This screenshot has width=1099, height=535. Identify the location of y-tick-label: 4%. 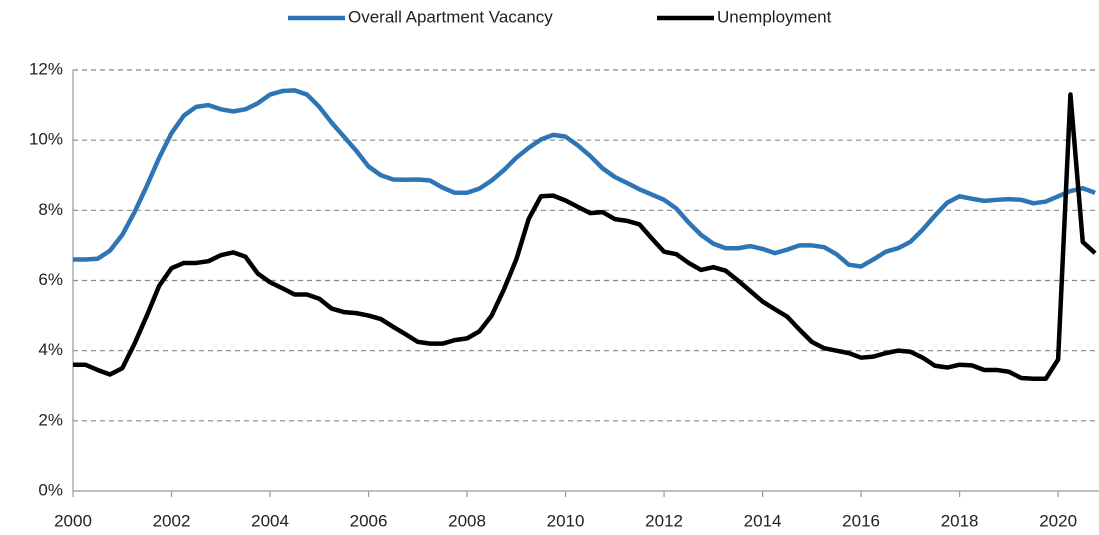
(50, 349).